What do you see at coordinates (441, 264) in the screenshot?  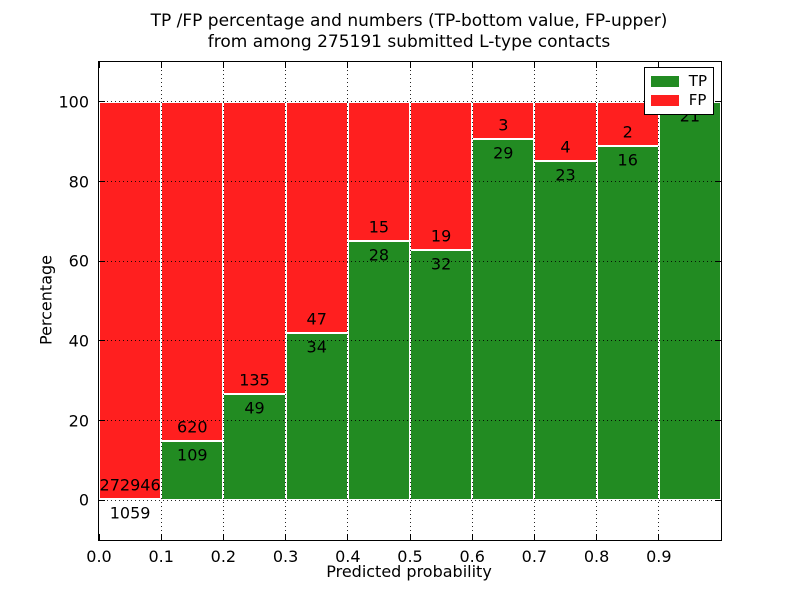 I see `bar-count-label-tp: 32` at bounding box center [441, 264].